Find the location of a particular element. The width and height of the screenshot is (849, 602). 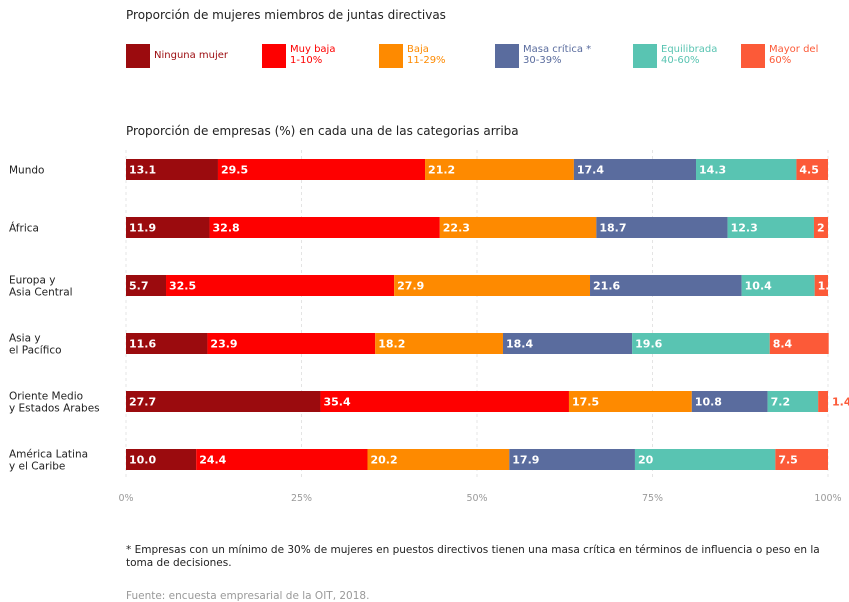

data-label: 32.5 is located at coordinates (182, 286).